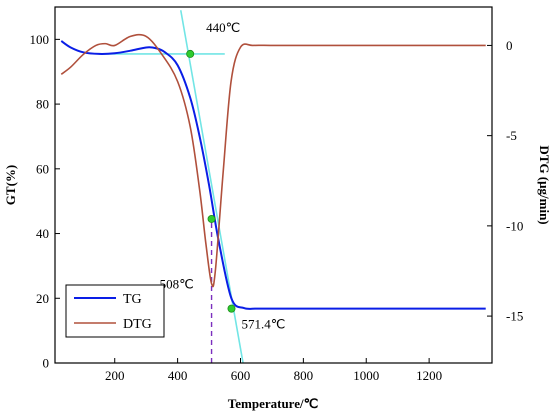  What do you see at coordinates (514, 316) in the screenshot?
I see `y-right-tick-label-3: -15` at bounding box center [514, 316].